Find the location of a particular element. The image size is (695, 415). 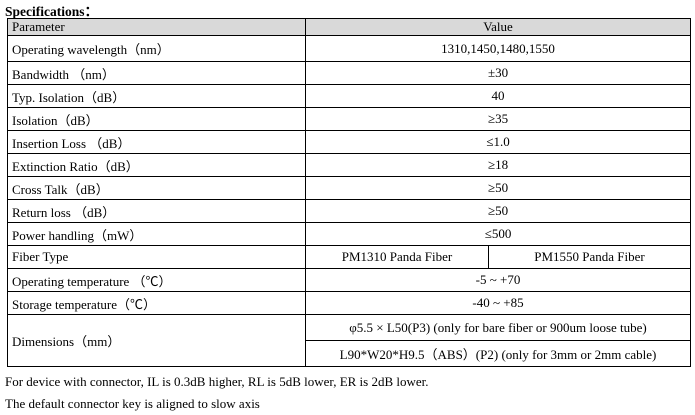

value-cell: ≤1.0 is located at coordinates (498, 142).